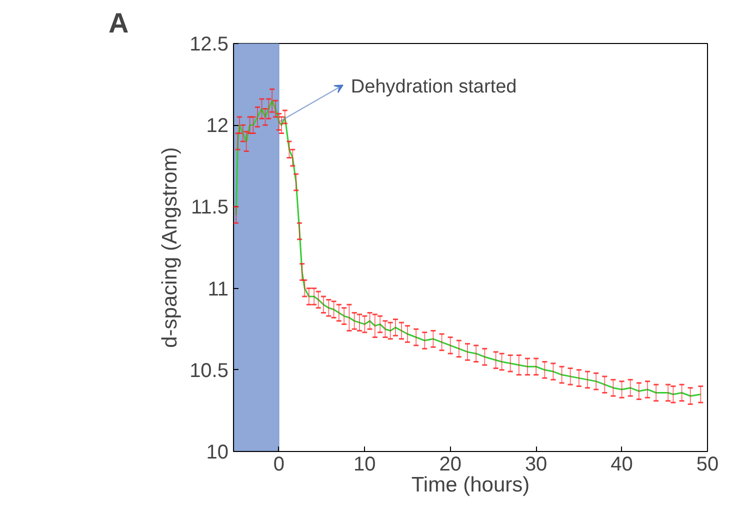 This screenshot has width=744, height=519. I want to click on x-tick-label: 40, so click(621, 465).